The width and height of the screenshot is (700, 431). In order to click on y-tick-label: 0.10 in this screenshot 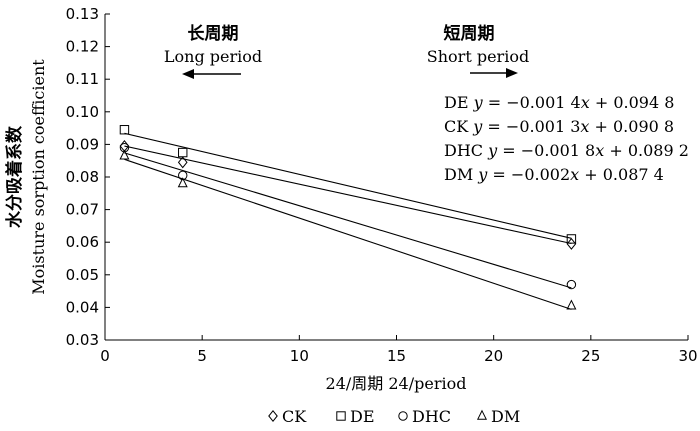, I will do `click(82, 112)`.